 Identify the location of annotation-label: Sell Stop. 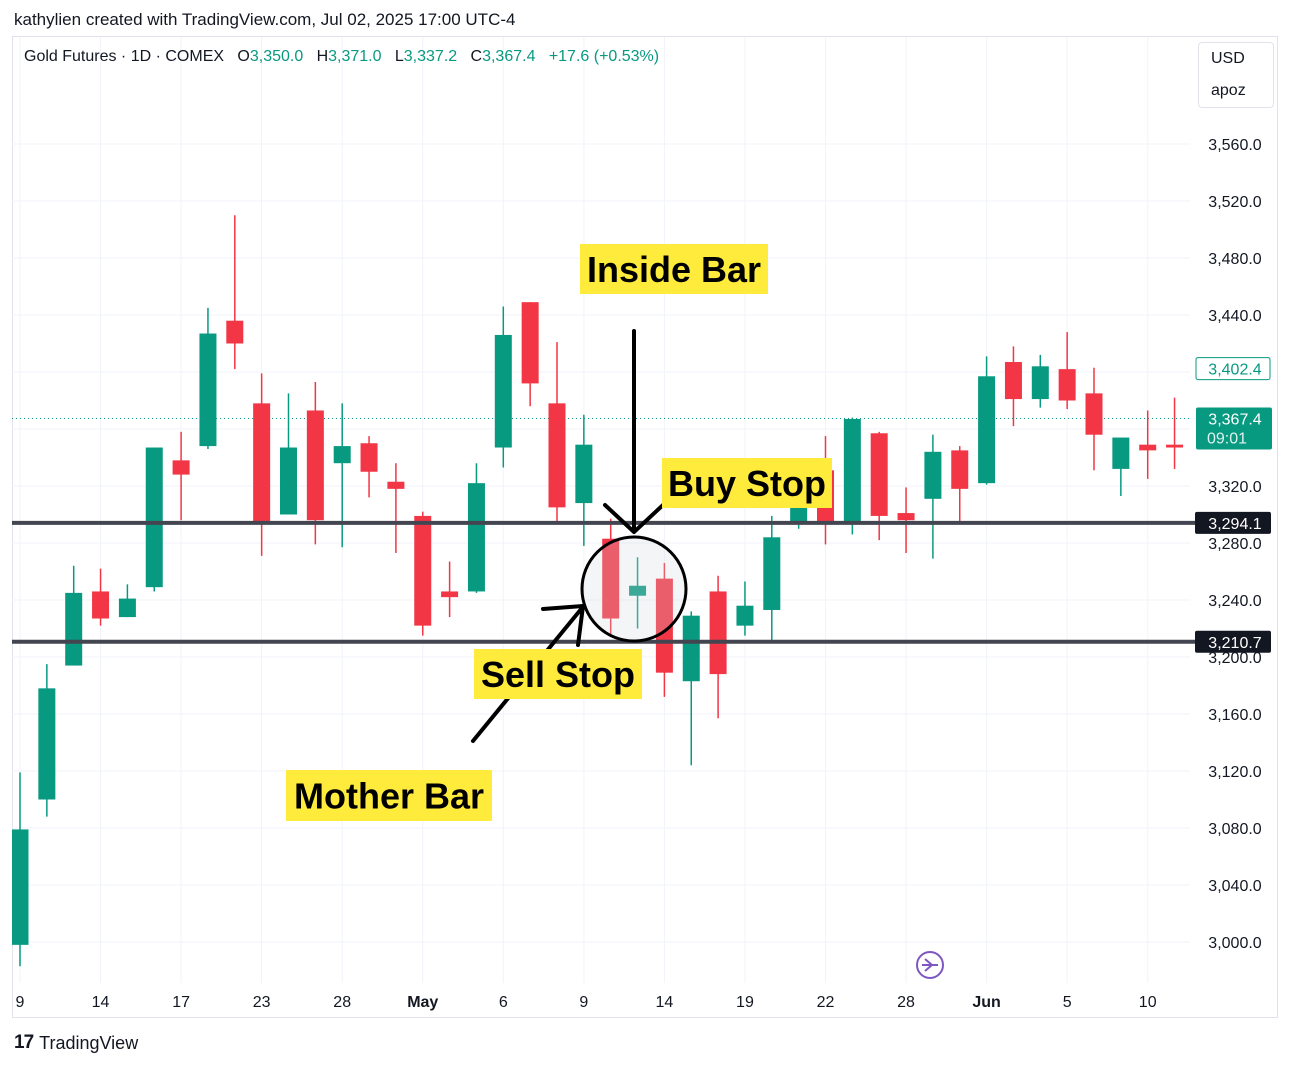
(558, 674).